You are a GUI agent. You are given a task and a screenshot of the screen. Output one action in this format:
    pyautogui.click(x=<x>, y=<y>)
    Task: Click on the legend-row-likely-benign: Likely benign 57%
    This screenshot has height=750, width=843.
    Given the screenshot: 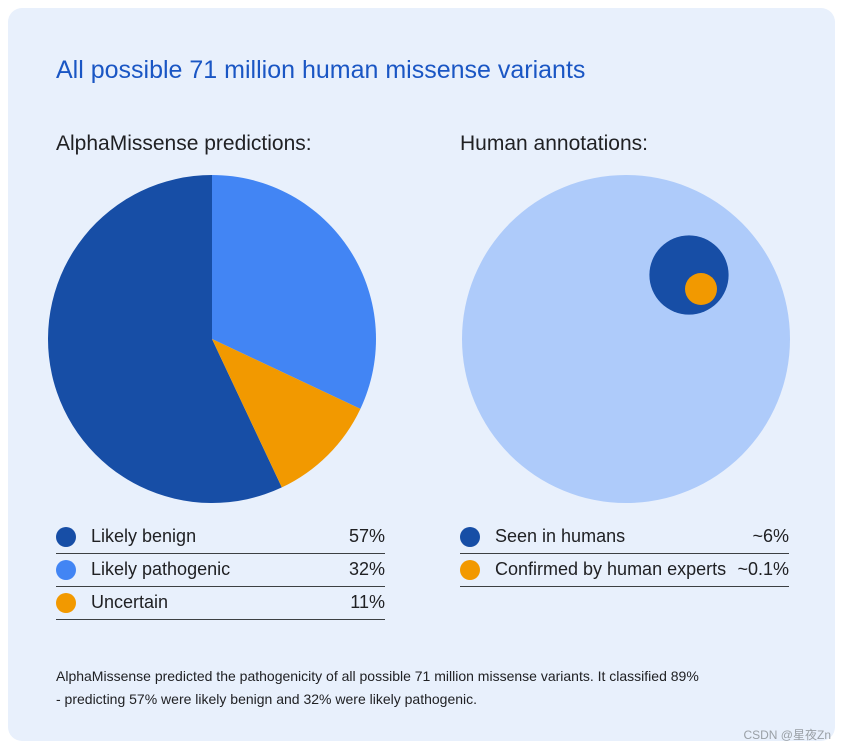 What is the action you would take?
    pyautogui.click(x=220, y=537)
    